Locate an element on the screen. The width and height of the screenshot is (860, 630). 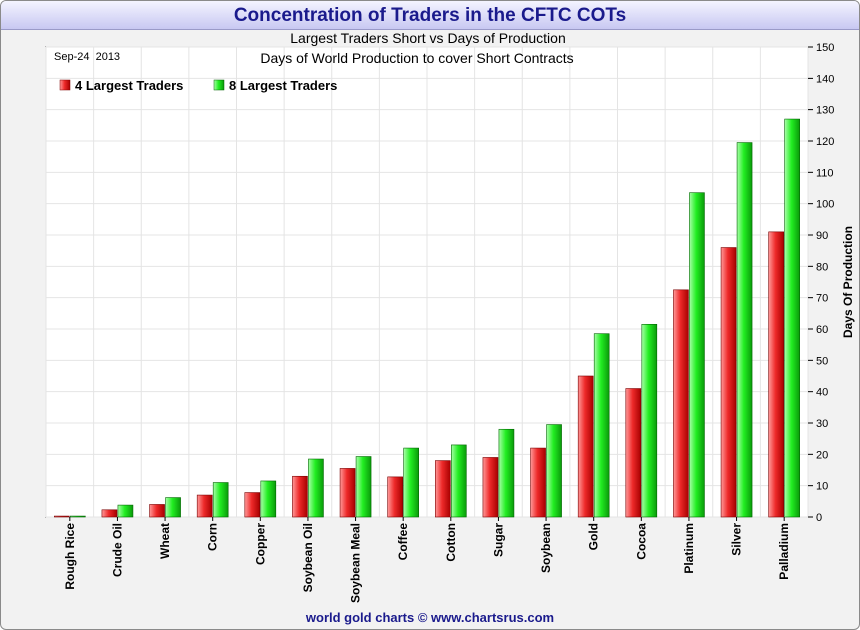
x-category-label: Soybean Oil is located at coordinates (308, 557).